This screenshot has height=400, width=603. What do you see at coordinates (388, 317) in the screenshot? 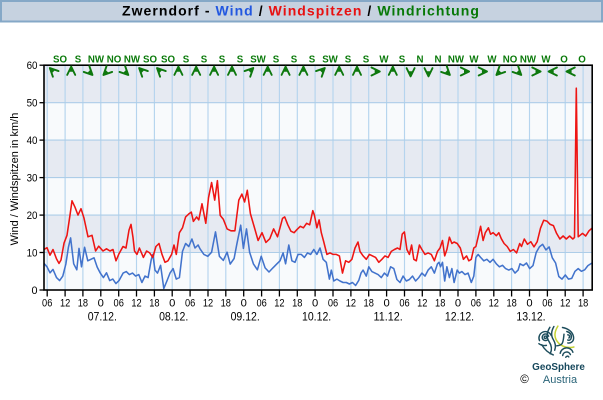
I see `svg-text: 11.12.` at bounding box center [388, 317].